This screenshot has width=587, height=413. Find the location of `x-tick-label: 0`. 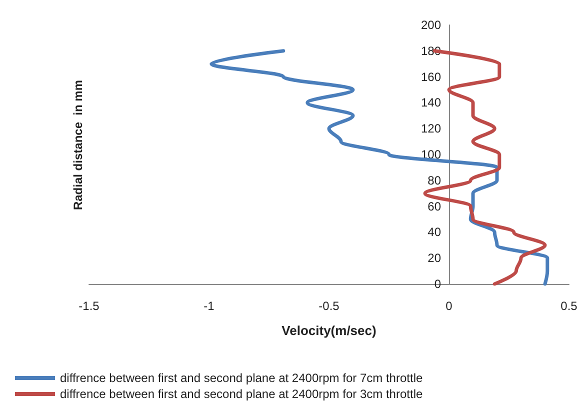

x-tick-label: 0 is located at coordinates (449, 306).